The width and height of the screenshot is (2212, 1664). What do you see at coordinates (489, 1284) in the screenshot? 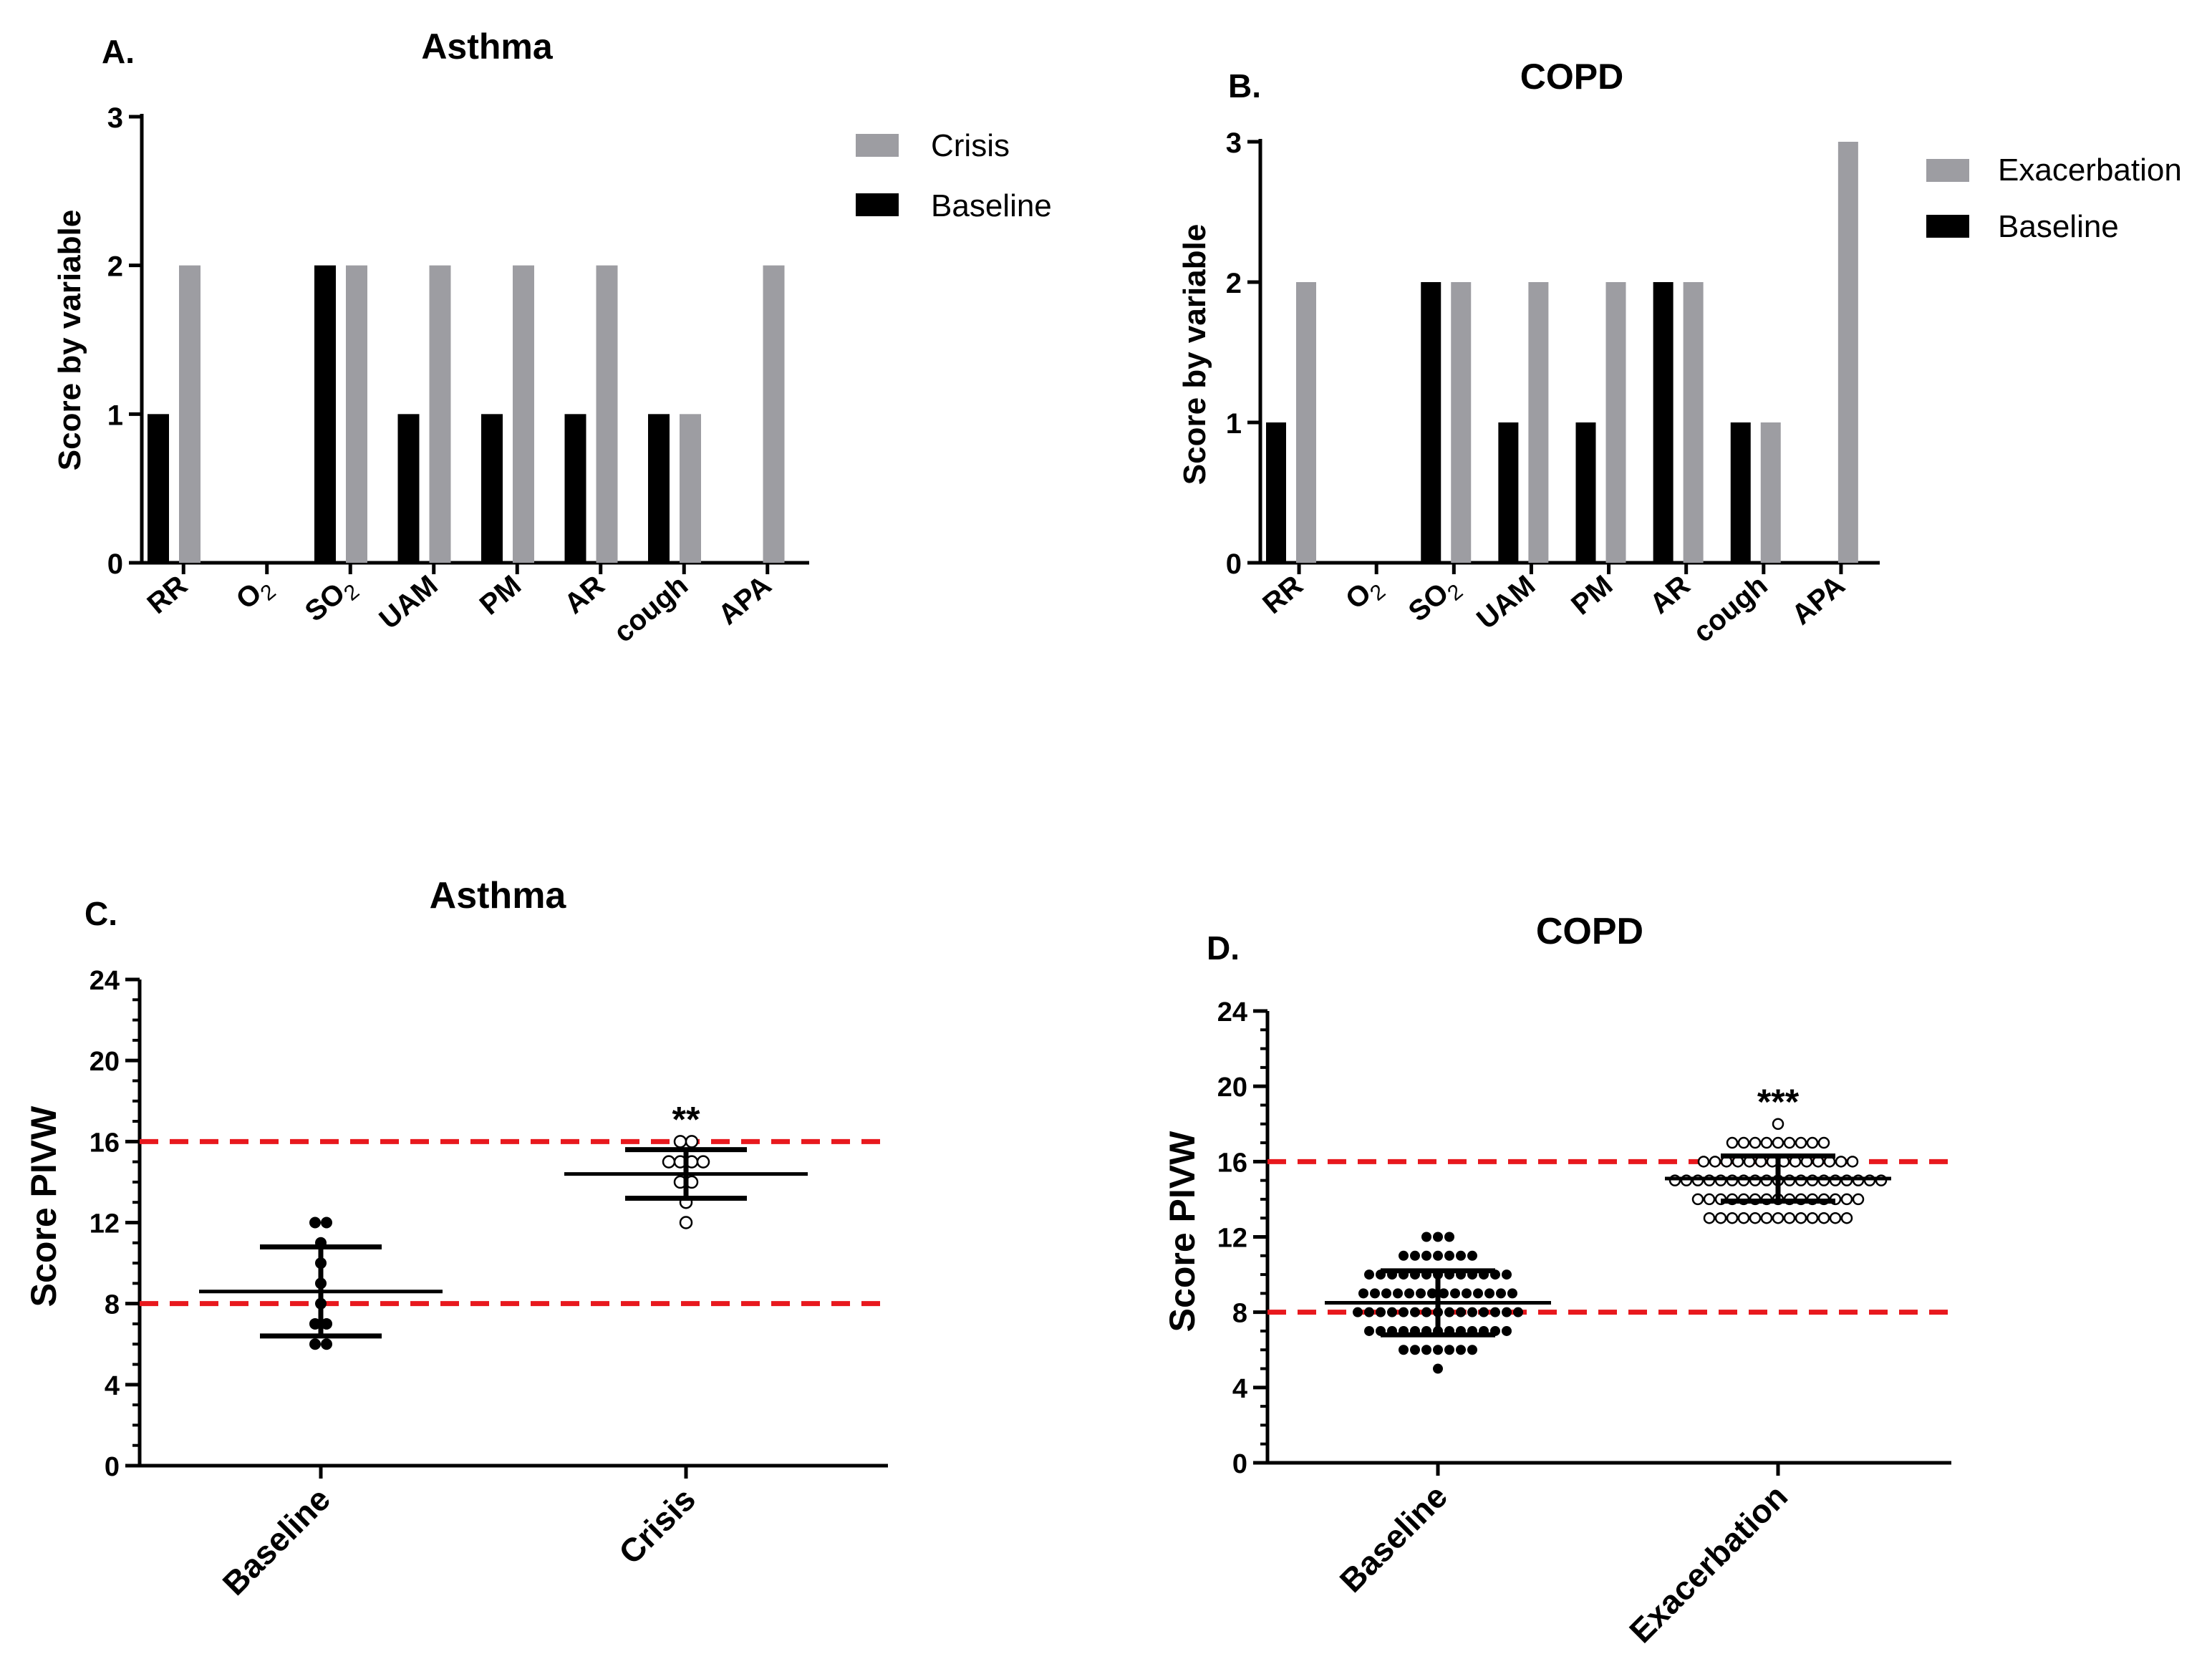
I see `panel-c-plot: 0 4 8 12 16 20 24 Baseline Crisis **` at bounding box center [489, 1284].